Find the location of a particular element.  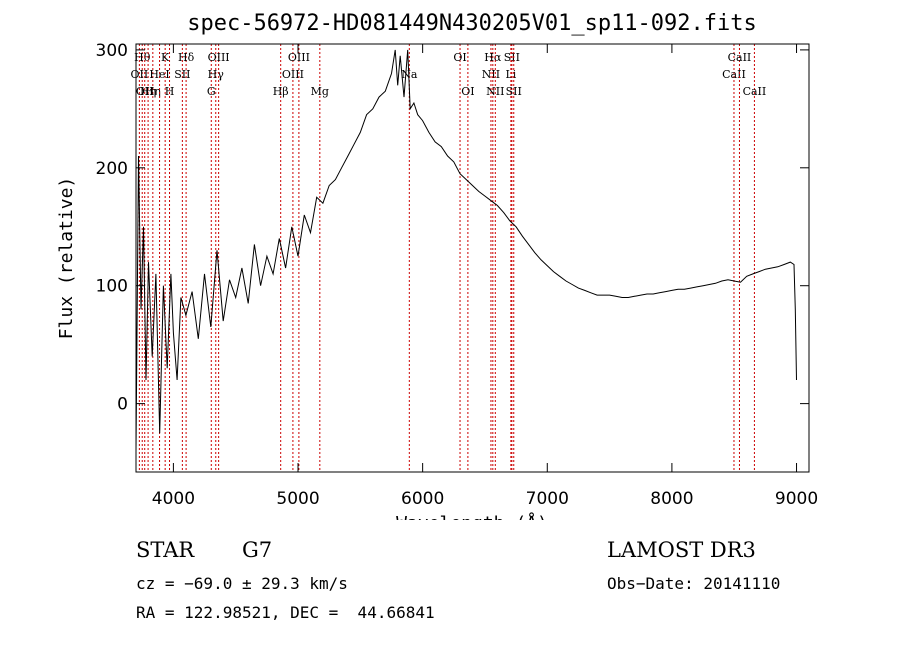

y-tick-label: 100 is located at coordinates (112, 287).